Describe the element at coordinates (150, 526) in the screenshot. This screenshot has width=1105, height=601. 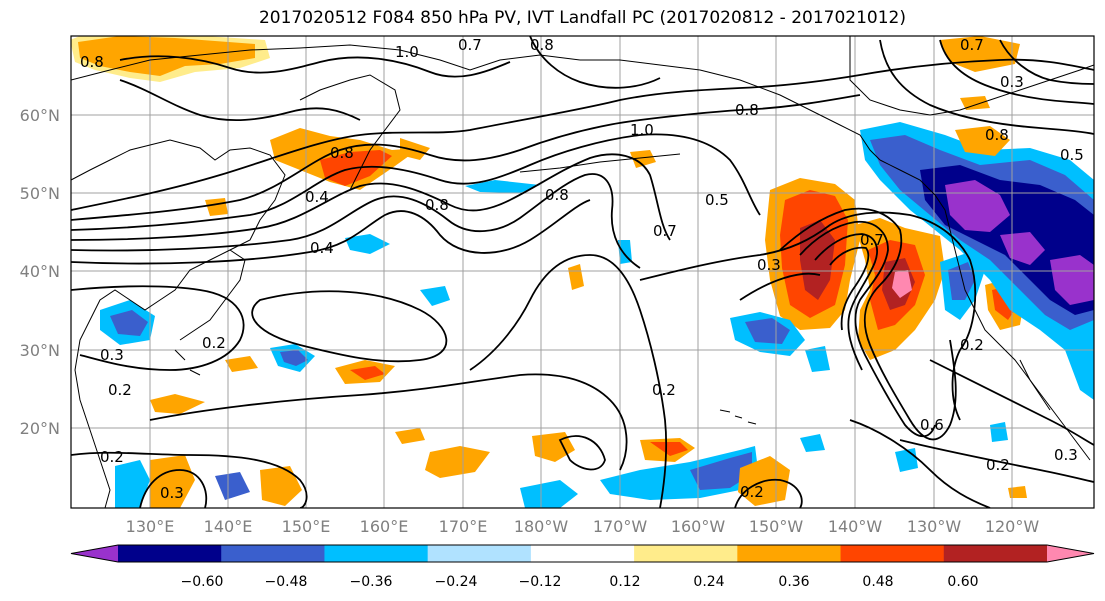
I see `lon-label: 130°E` at that location.